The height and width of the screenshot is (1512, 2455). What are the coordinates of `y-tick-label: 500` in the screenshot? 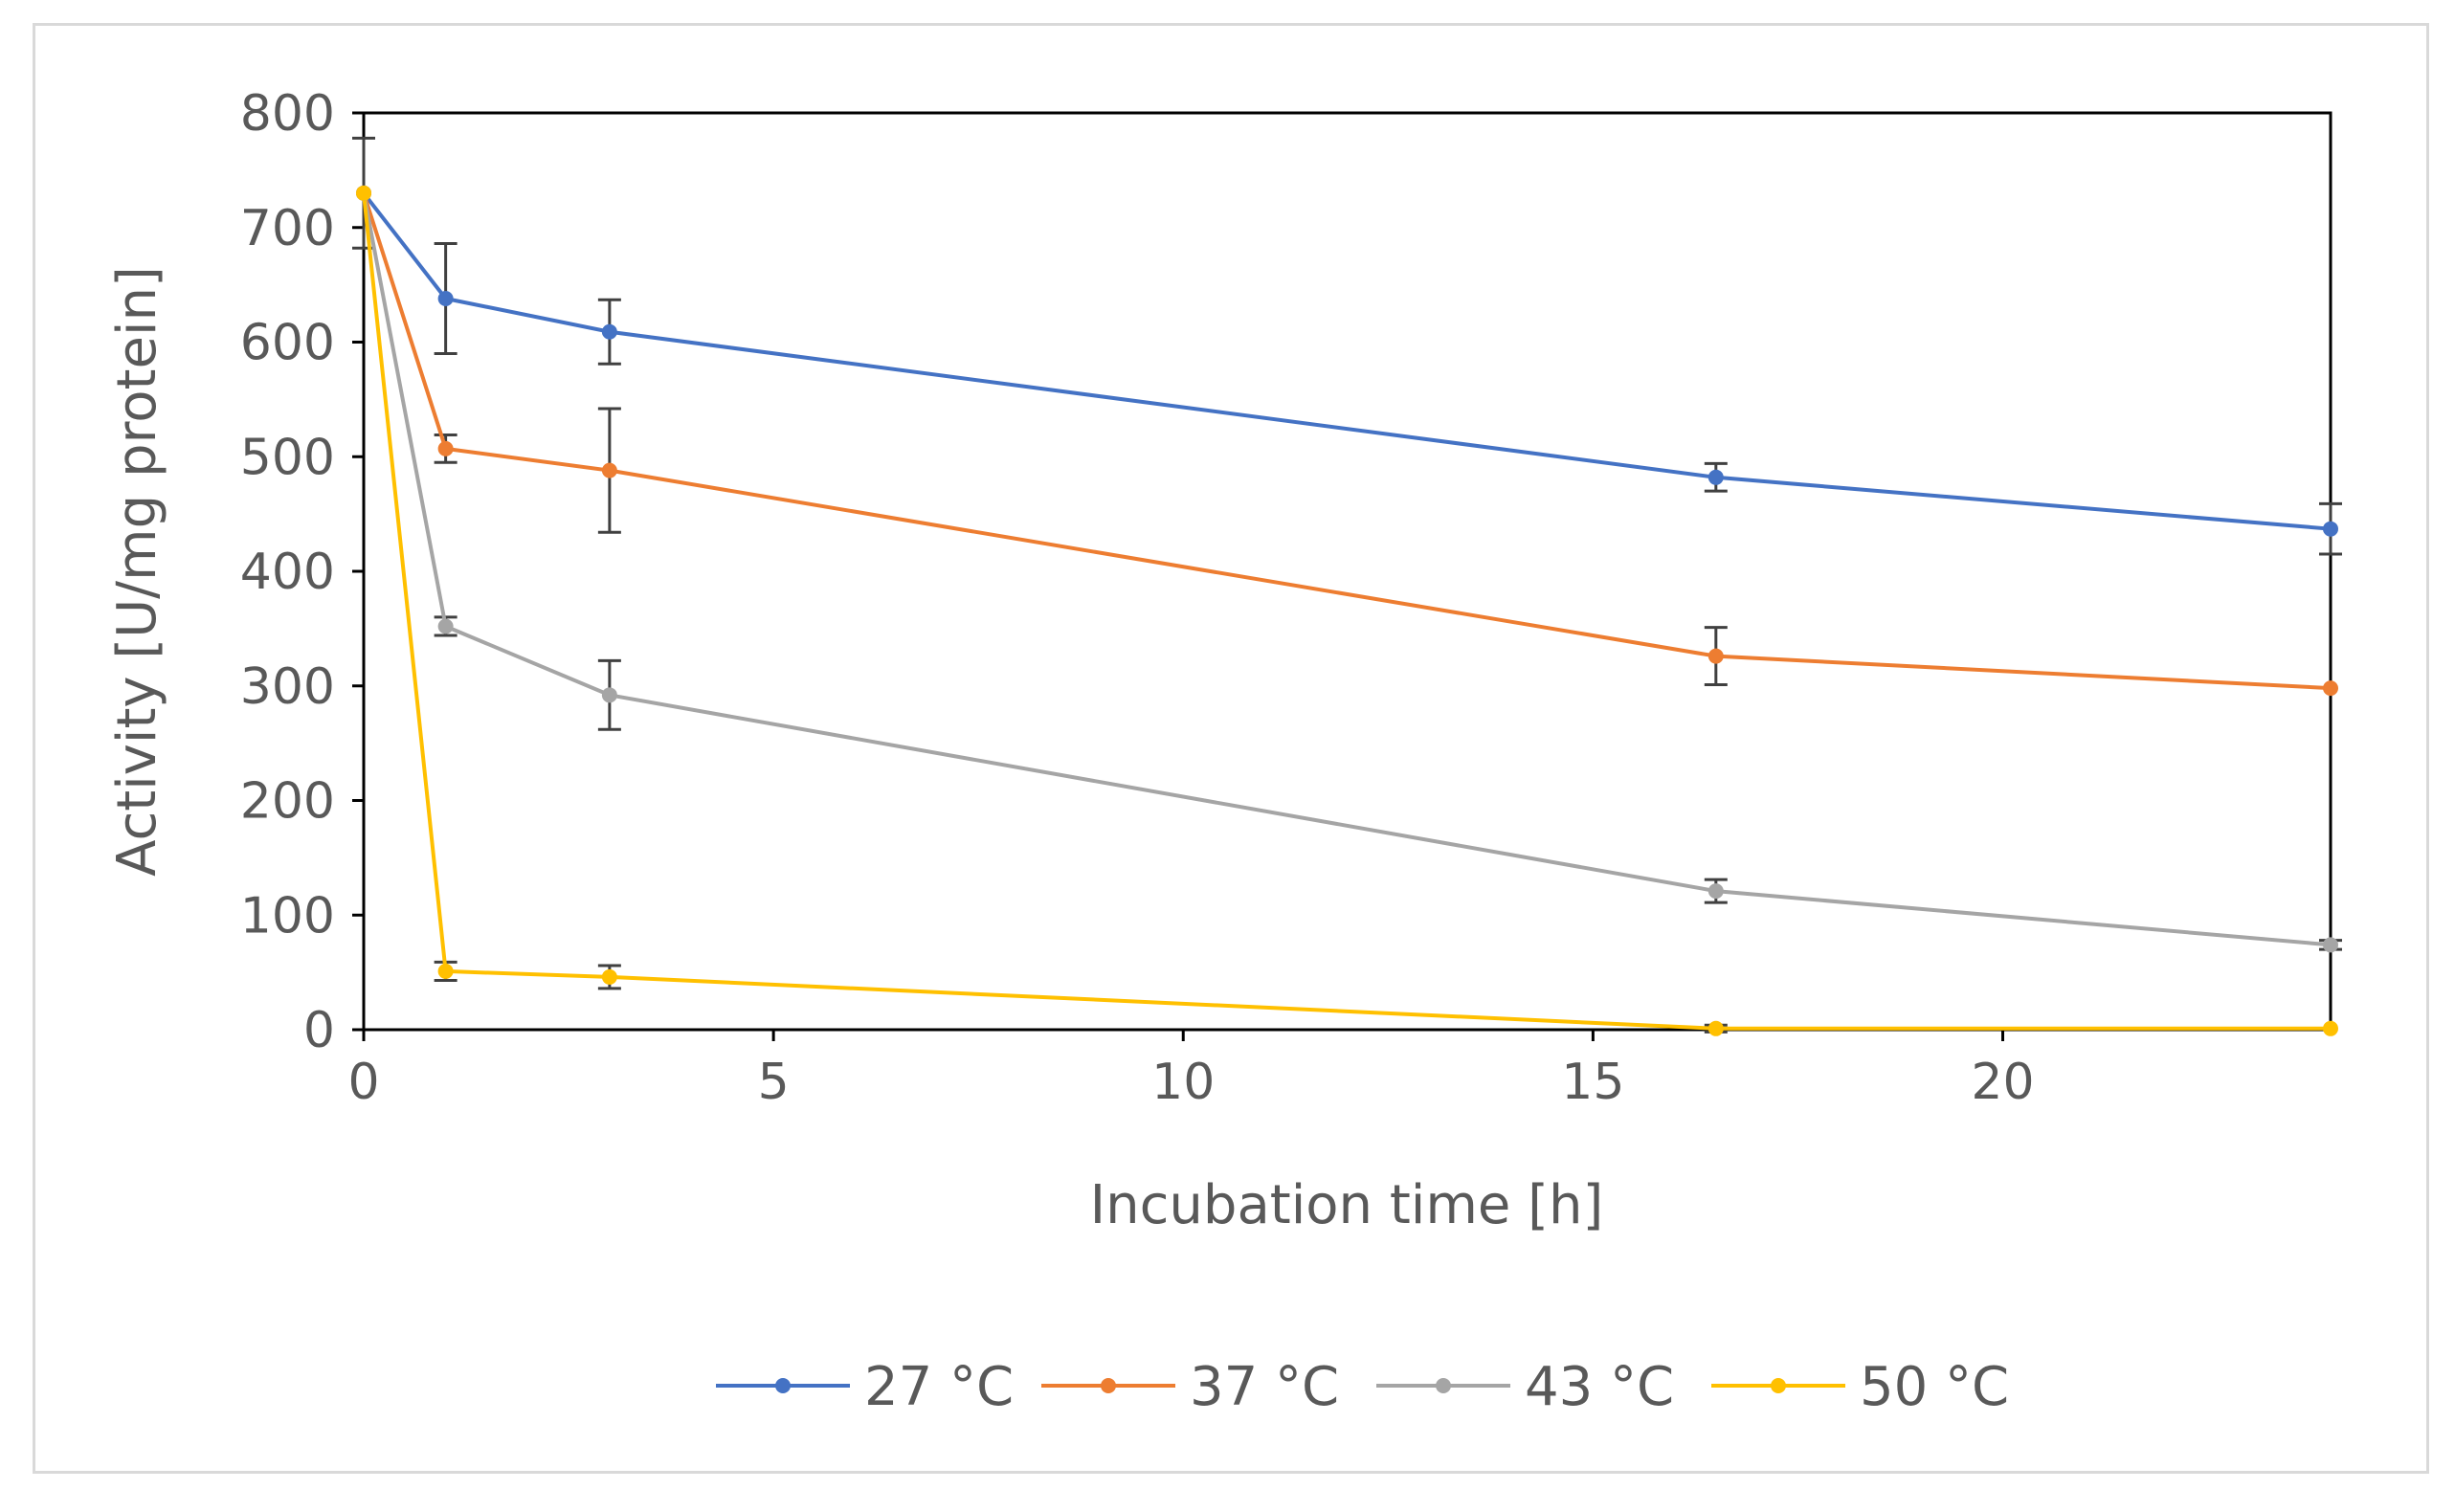 It's located at (287, 457).